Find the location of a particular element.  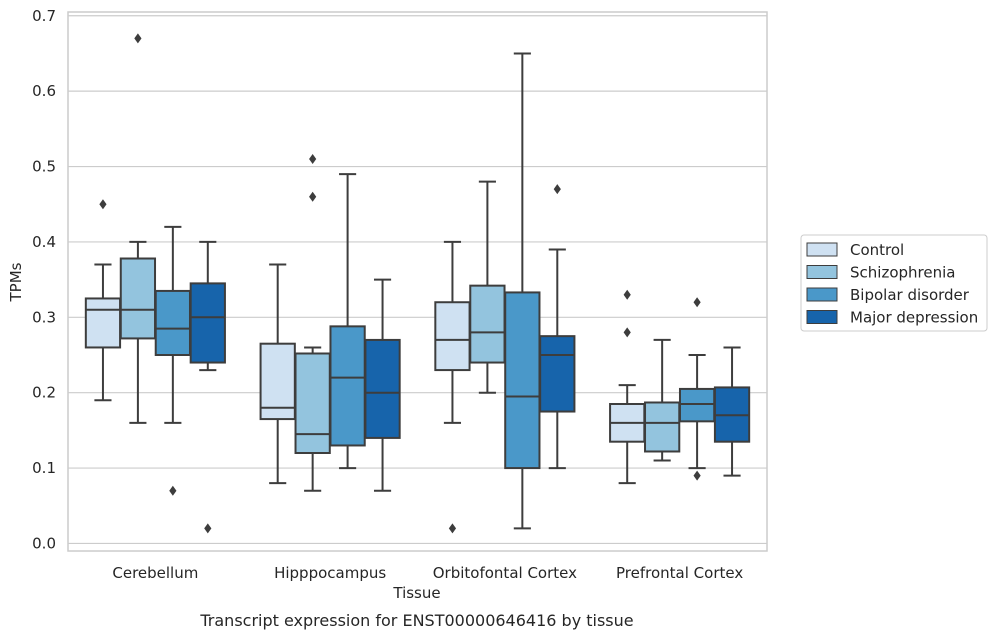

y-tick-label: 0.6 is located at coordinates (44, 91).